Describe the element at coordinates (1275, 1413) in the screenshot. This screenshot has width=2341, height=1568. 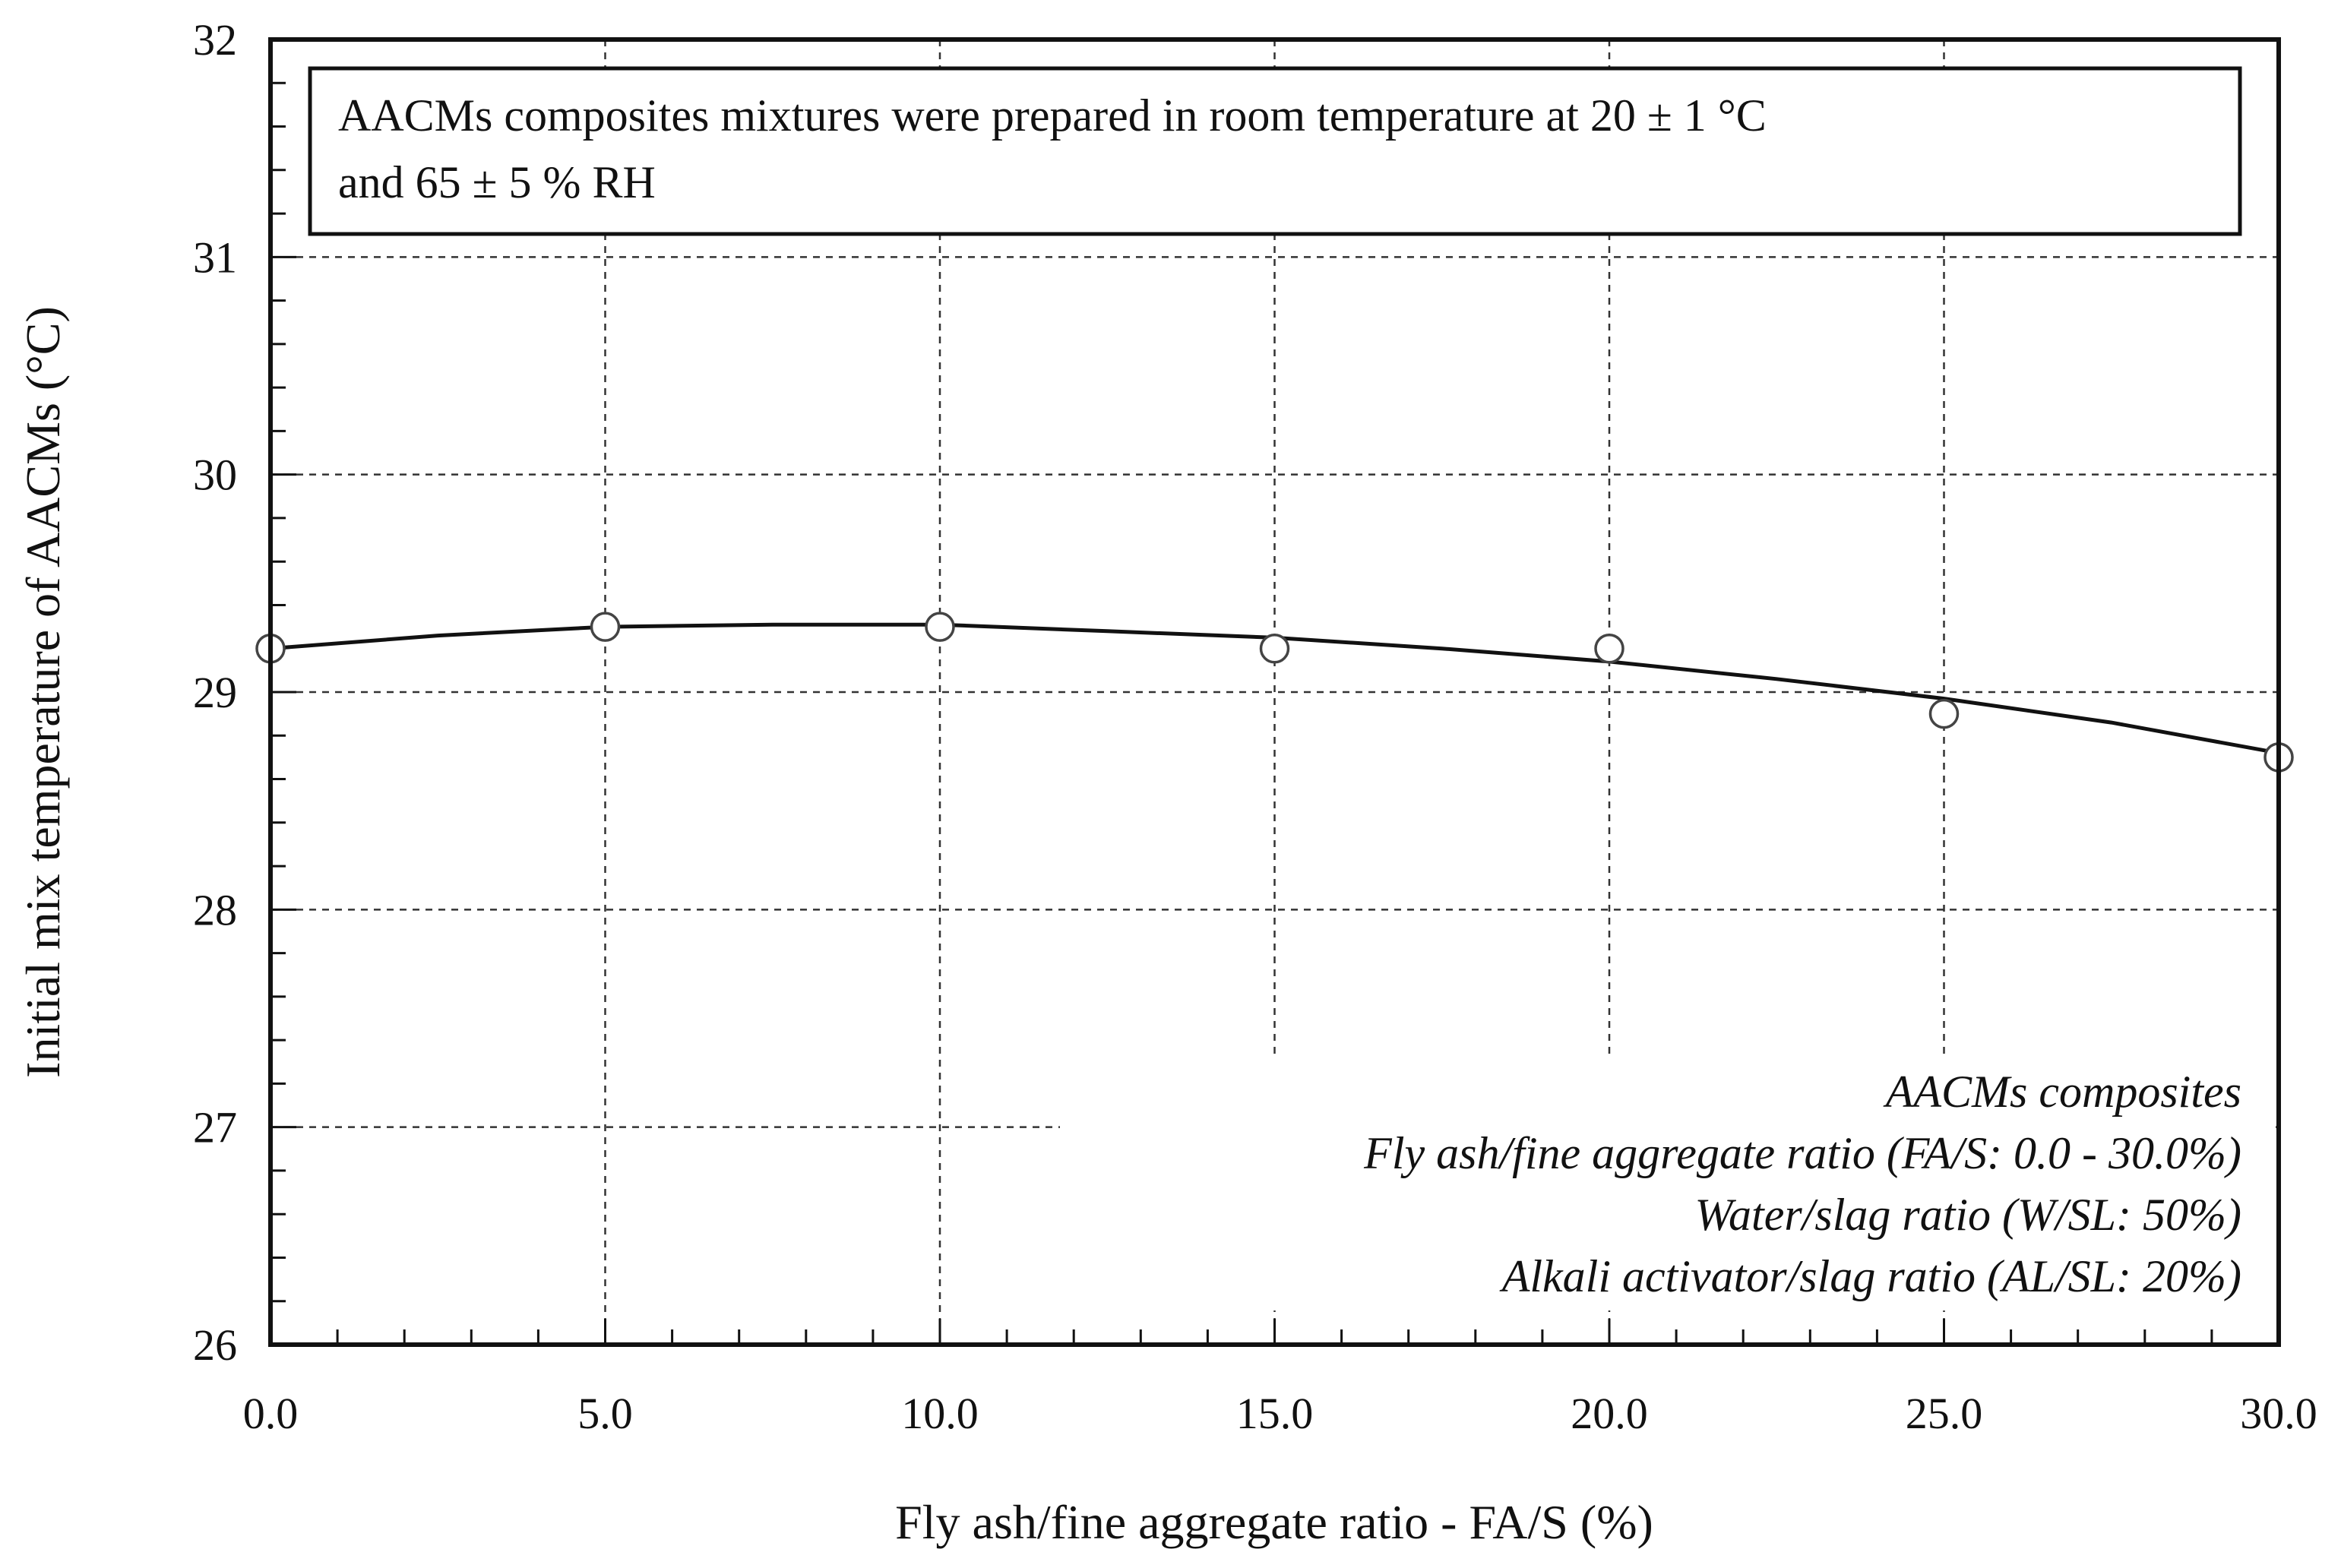
I see `x-tick-label: 15.0` at that location.